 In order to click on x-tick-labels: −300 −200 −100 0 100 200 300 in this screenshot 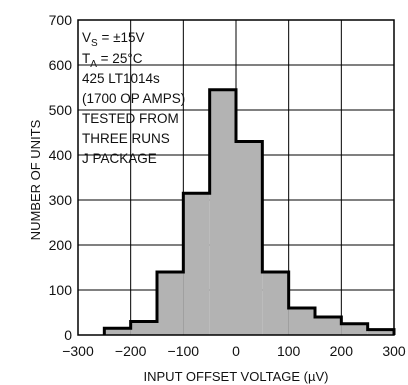, I will do `click(234, 351)`.